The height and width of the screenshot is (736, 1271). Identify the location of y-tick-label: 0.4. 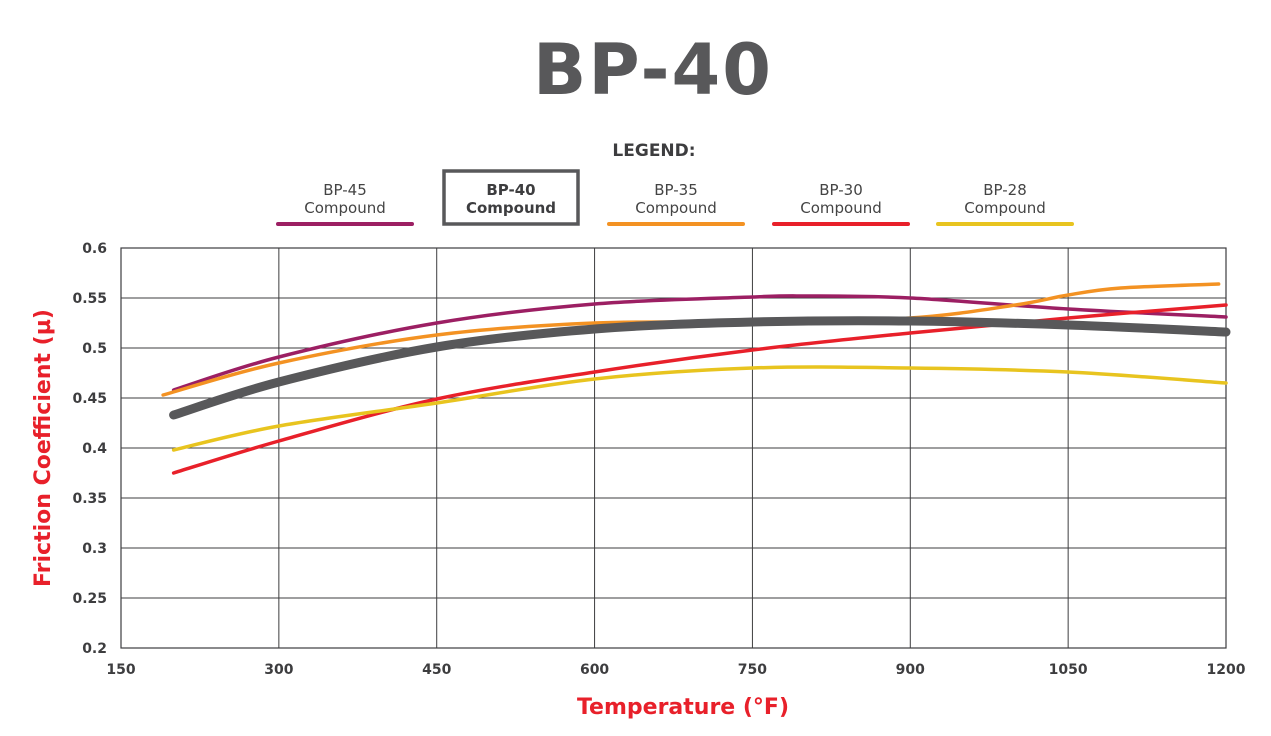
(94, 449).